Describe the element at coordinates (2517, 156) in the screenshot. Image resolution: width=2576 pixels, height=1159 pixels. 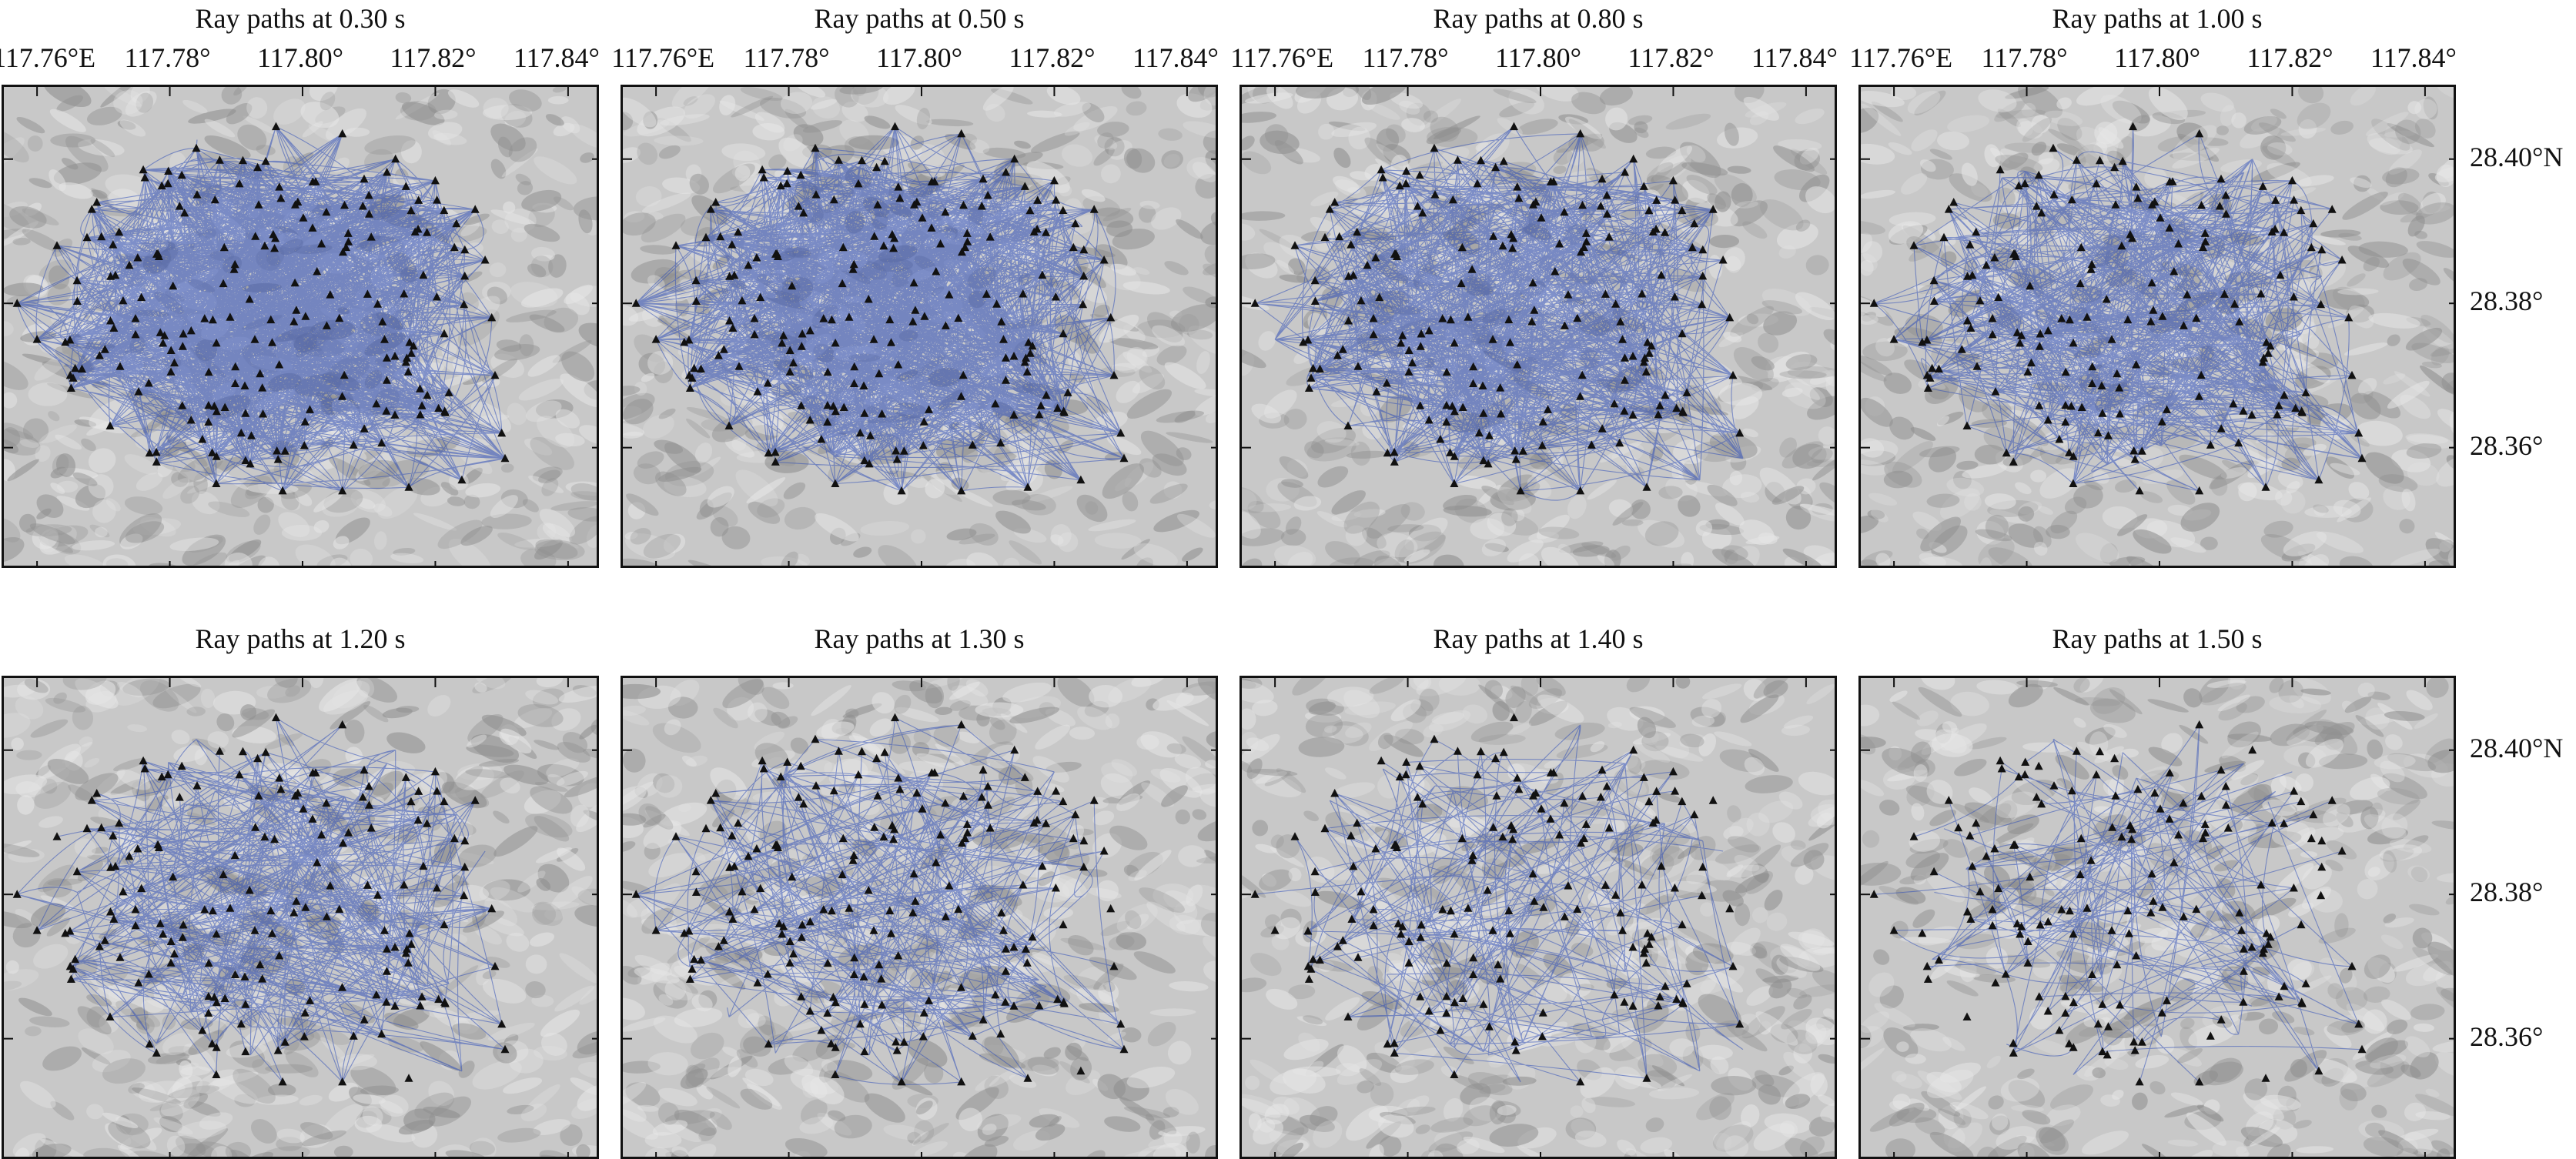
I see `latitude-tick-label: 28.40°N` at that location.